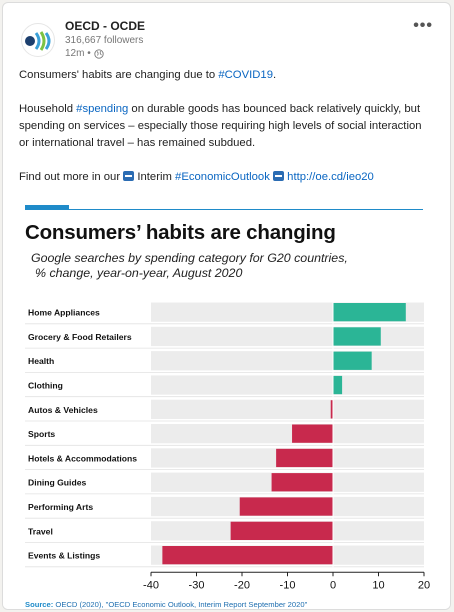  I want to click on globe-icon, so click(99, 53).